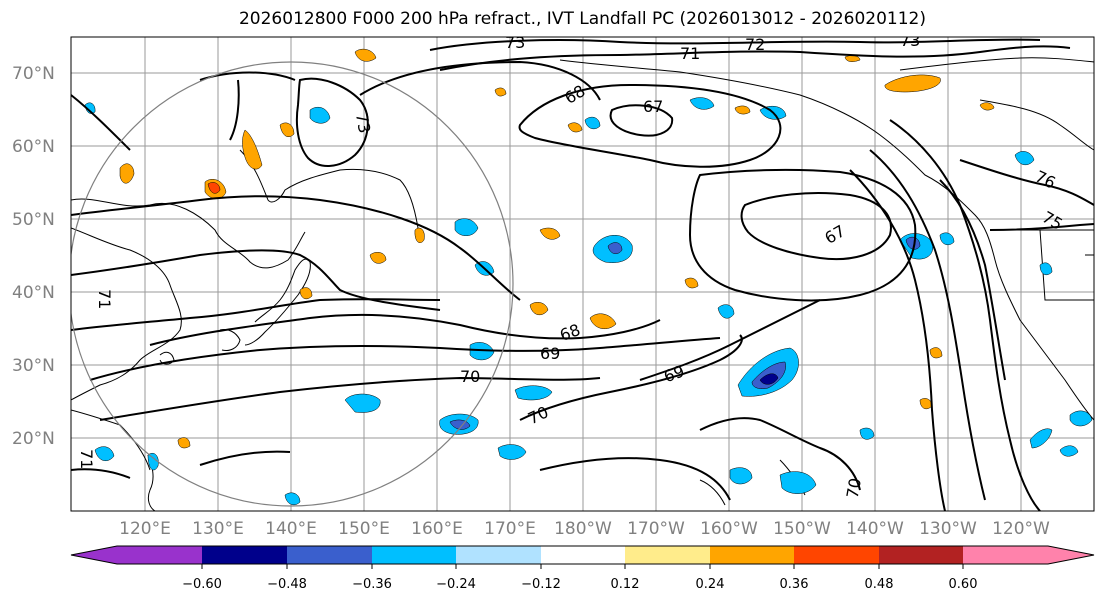 The height and width of the screenshot is (604, 1105). I want to click on lon-label: 170°E, so click(510, 529).